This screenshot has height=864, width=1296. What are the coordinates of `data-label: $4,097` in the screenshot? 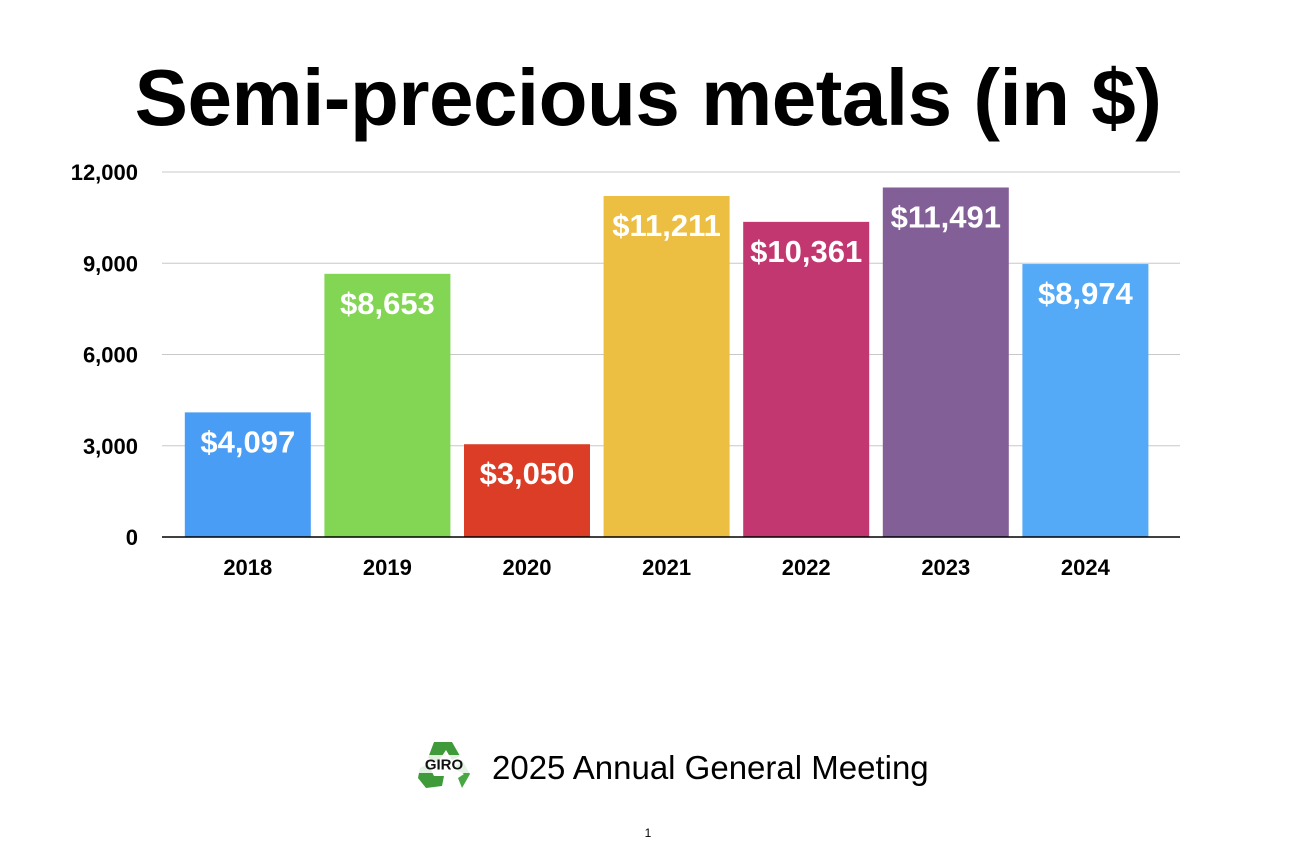 It's located at (247, 441).